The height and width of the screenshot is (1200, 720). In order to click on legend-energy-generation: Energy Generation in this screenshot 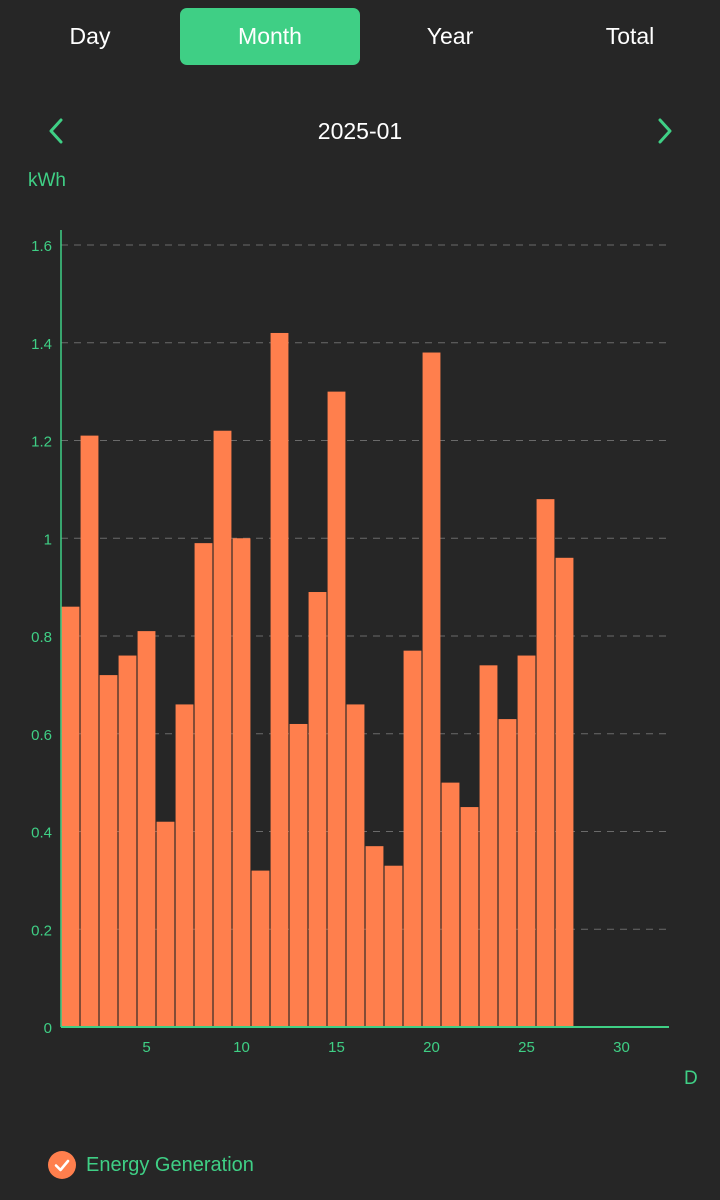, I will do `click(151, 1165)`.